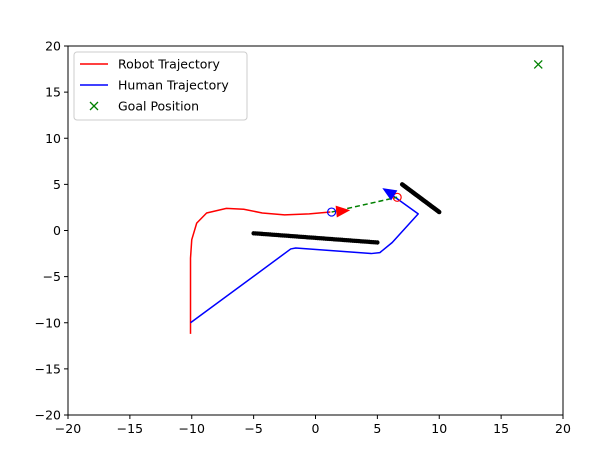 Image resolution: width=610 pixels, height=454 pixels. I want to click on y-tick-label: −10, so click(48, 322).